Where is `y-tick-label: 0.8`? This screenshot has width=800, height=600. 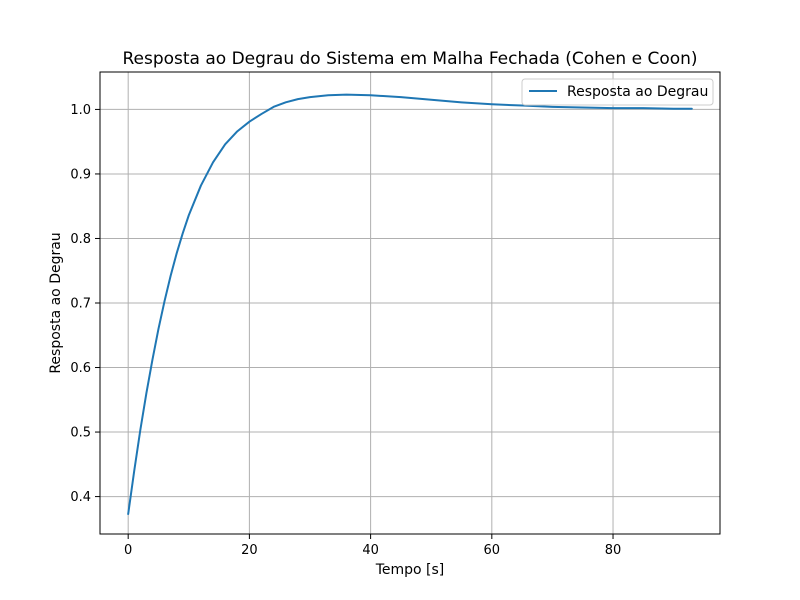 y-tick-label: 0.8 is located at coordinates (80, 239).